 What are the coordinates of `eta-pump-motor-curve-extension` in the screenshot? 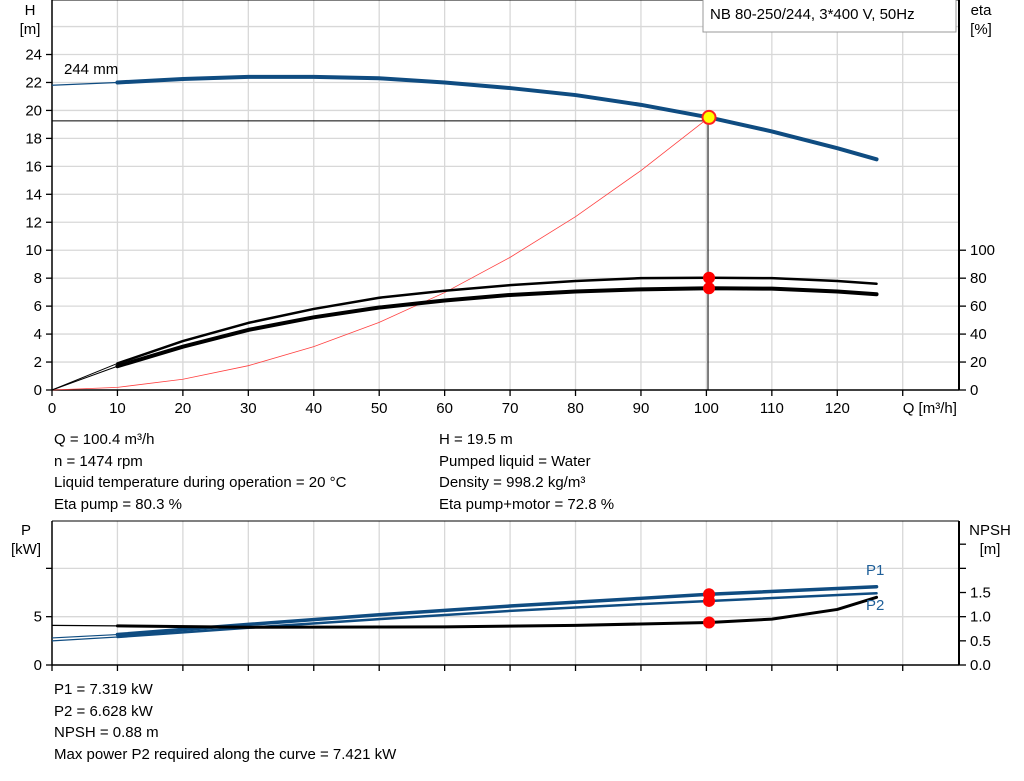 It's located at (84, 378).